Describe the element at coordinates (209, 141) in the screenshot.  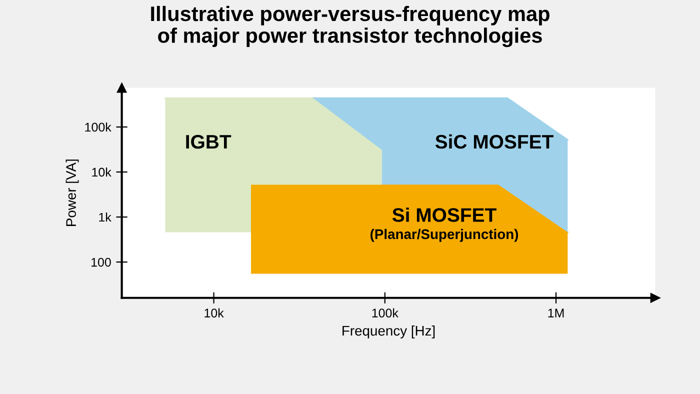
I see `series-label: IGBT` at that location.